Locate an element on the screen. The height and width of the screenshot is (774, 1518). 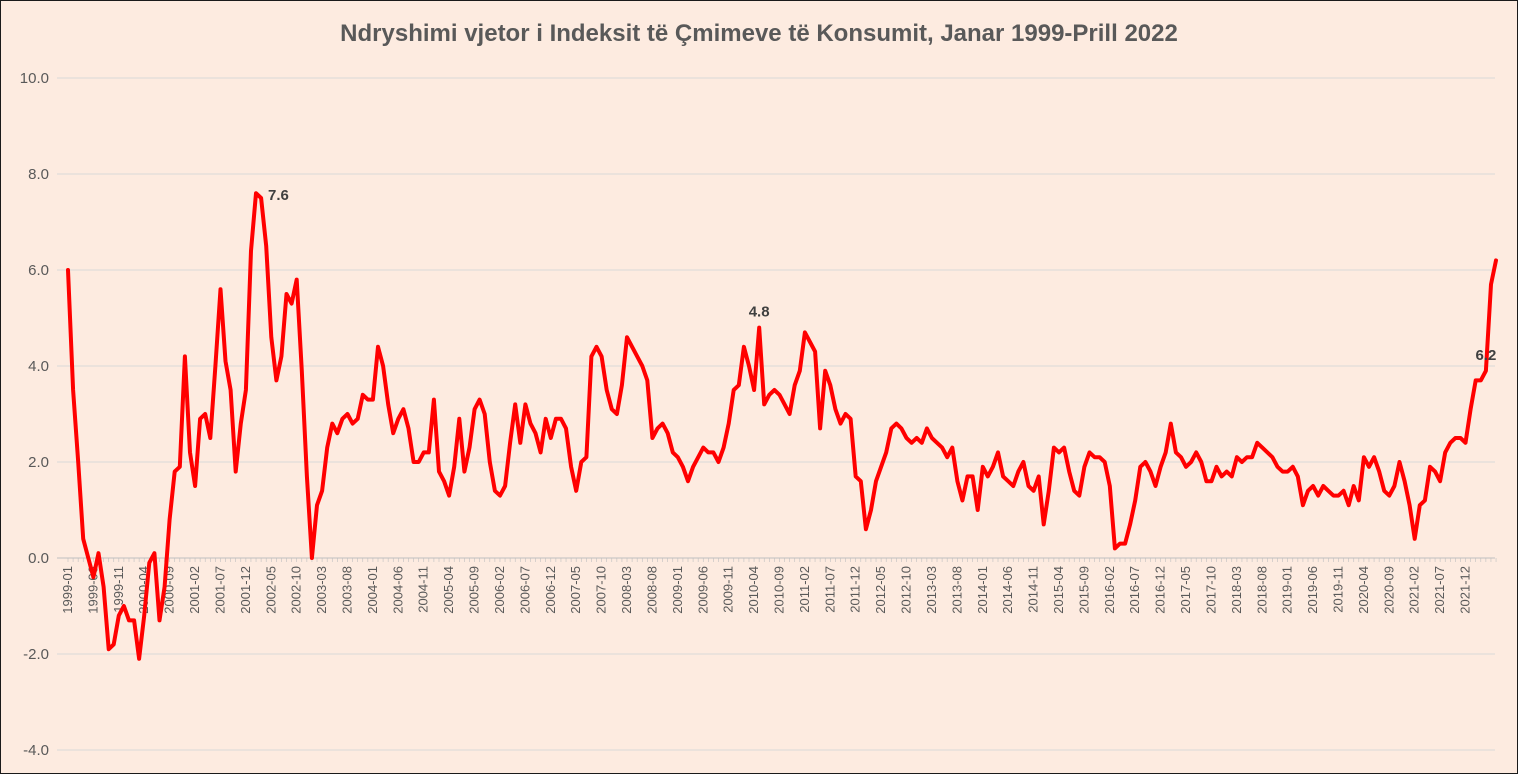
x-tick-label: 2020-09 is located at coordinates (1388, 590).